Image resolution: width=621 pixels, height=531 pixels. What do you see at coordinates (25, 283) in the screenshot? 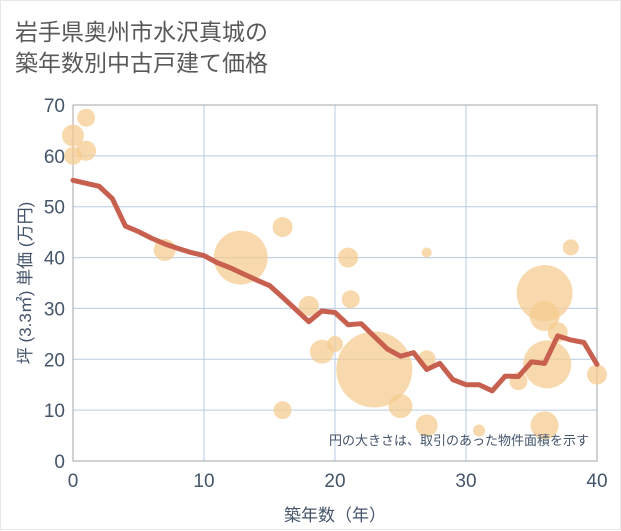
I see `y-axis-title: 坪 (3.3㎡) 単価 (万円)` at bounding box center [25, 283].